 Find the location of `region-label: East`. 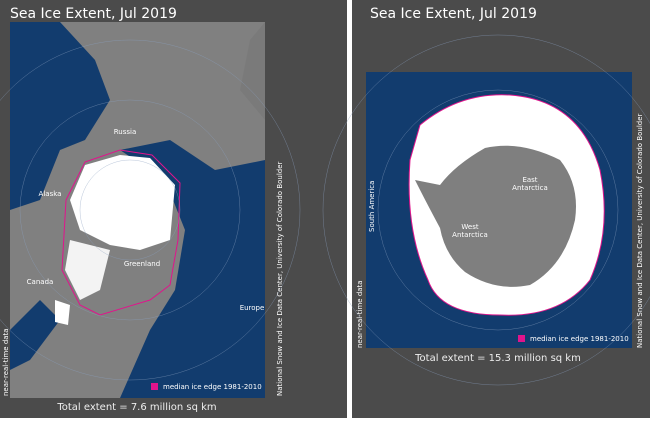

region-label: East is located at coordinates (529, 180).